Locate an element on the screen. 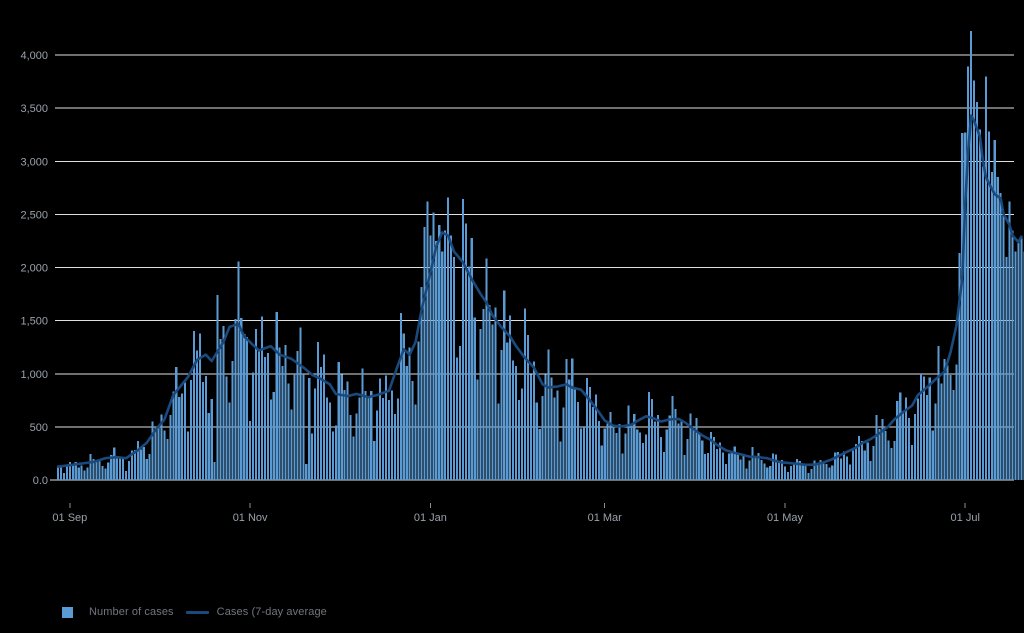 The width and height of the screenshot is (1024, 633). svg-text: 01 May is located at coordinates (785, 518).